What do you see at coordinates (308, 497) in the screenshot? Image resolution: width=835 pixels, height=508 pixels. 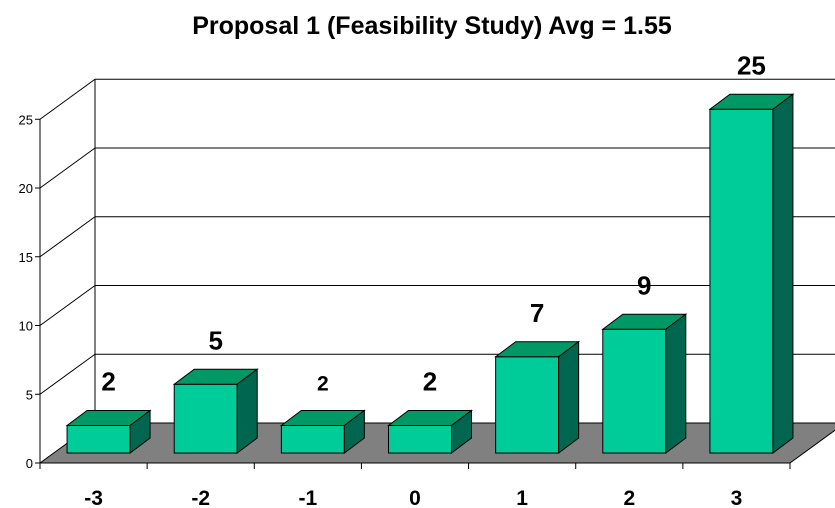 I see `x-tick-label: -1` at bounding box center [308, 497].